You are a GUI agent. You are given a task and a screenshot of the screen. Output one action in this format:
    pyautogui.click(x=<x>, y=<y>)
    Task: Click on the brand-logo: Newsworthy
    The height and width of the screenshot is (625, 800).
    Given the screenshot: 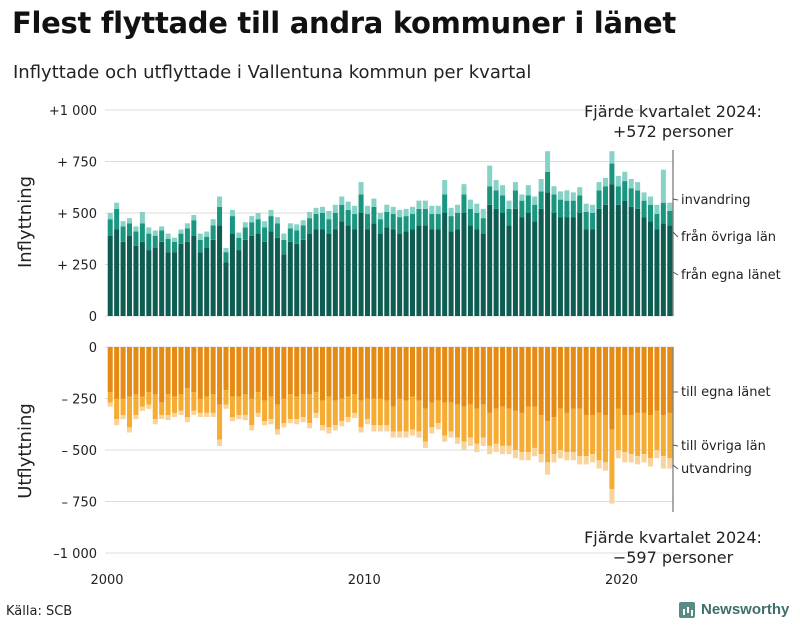 What is the action you would take?
    pyautogui.click(x=734, y=609)
    